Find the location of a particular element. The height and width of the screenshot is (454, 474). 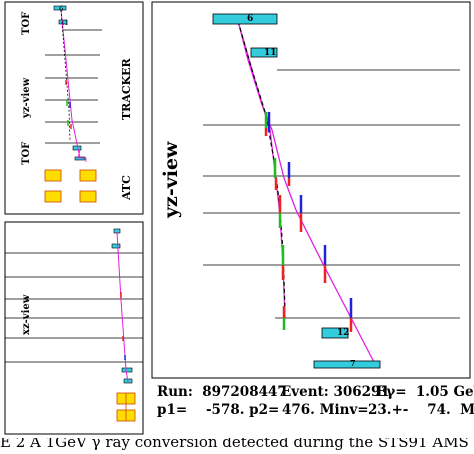

main-yz-reconstructed-track is located at coordinates (261, 165).